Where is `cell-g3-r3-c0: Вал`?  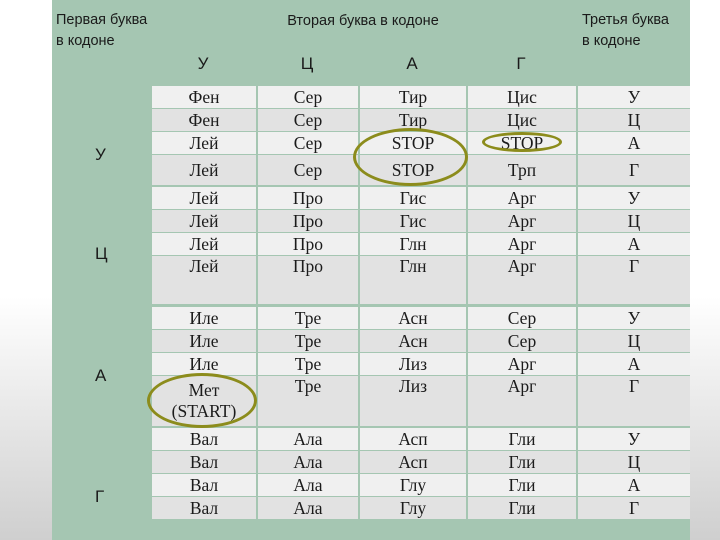
cell-g3-r3-c0: Вал is located at coordinates (204, 508).